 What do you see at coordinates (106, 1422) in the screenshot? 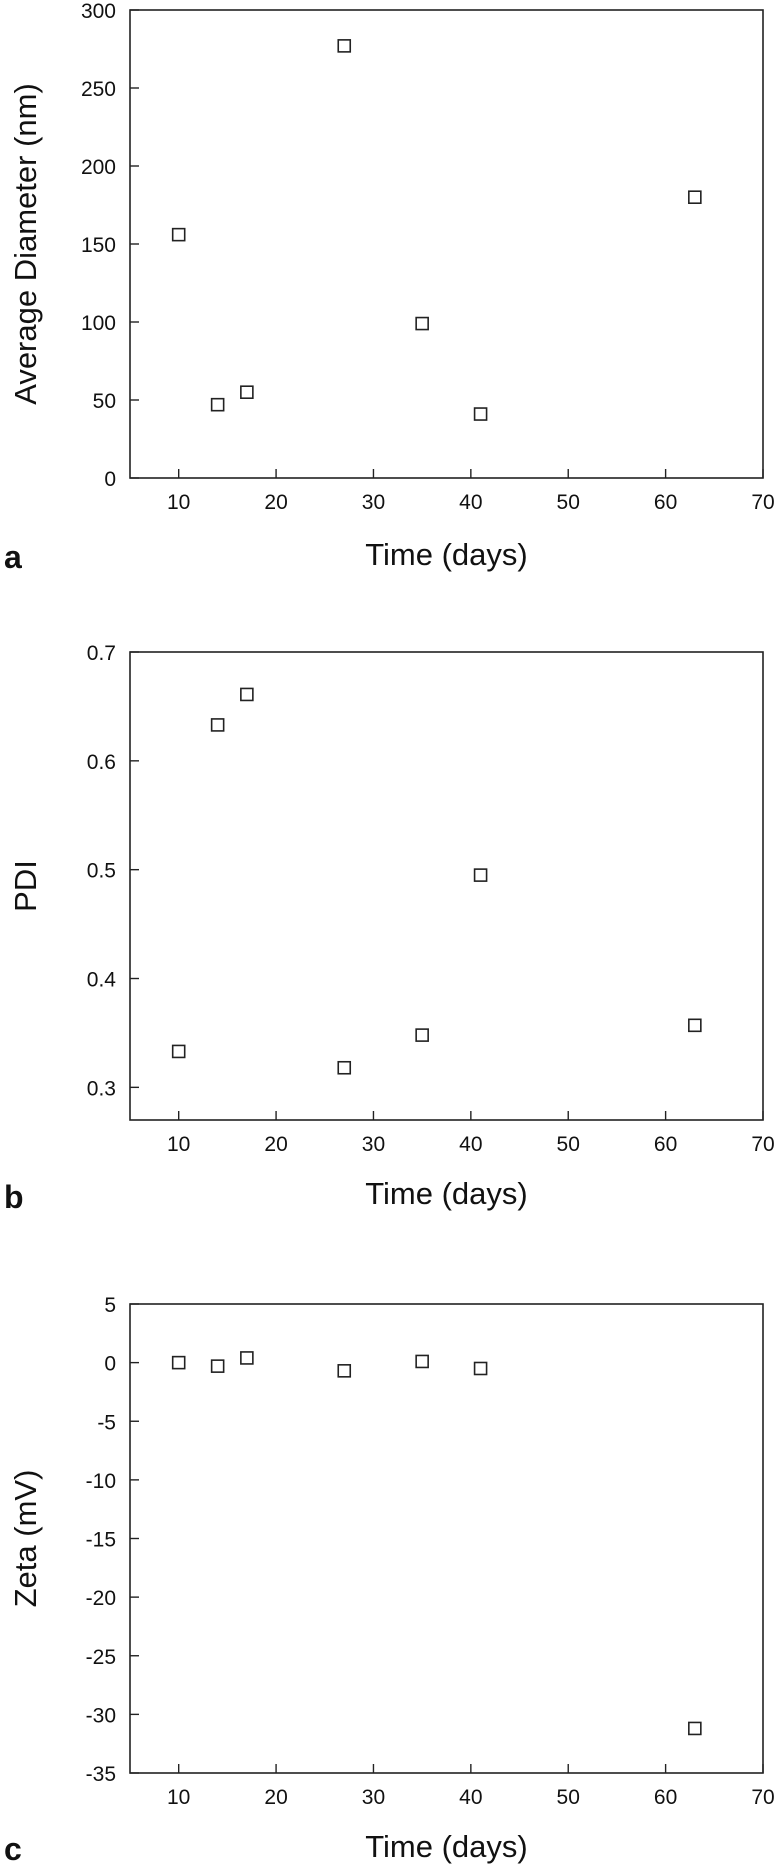
I see `y-tick-label: -5` at bounding box center [106, 1422].